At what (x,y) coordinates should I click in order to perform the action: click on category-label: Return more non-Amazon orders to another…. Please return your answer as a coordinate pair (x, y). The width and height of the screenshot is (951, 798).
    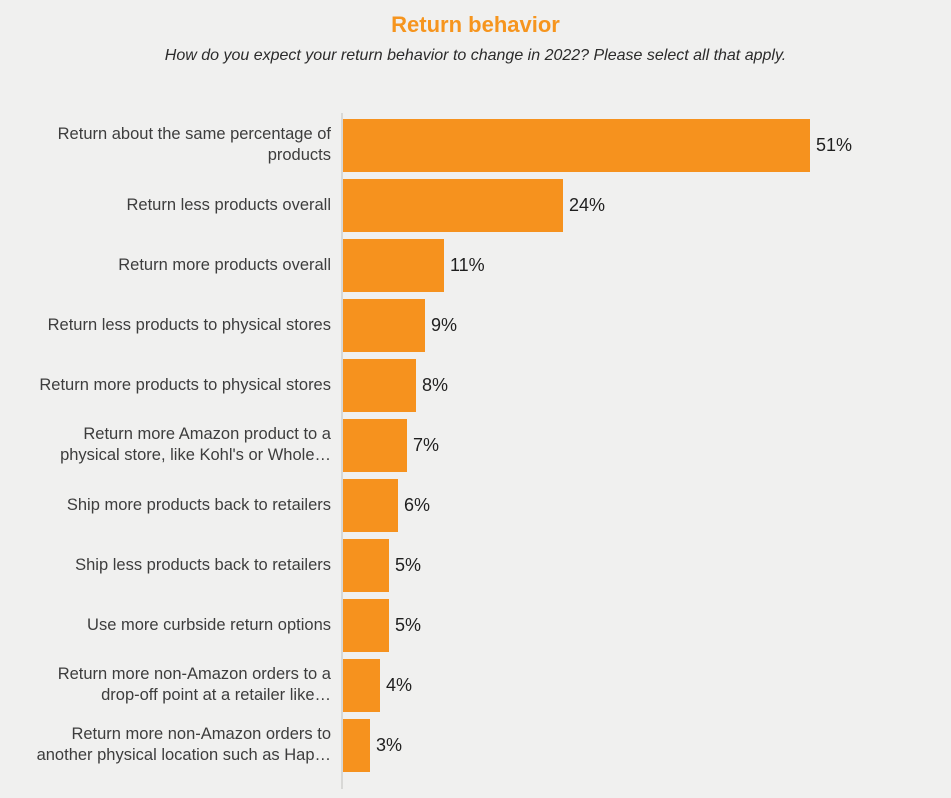
    Looking at the image, I should click on (183, 744).